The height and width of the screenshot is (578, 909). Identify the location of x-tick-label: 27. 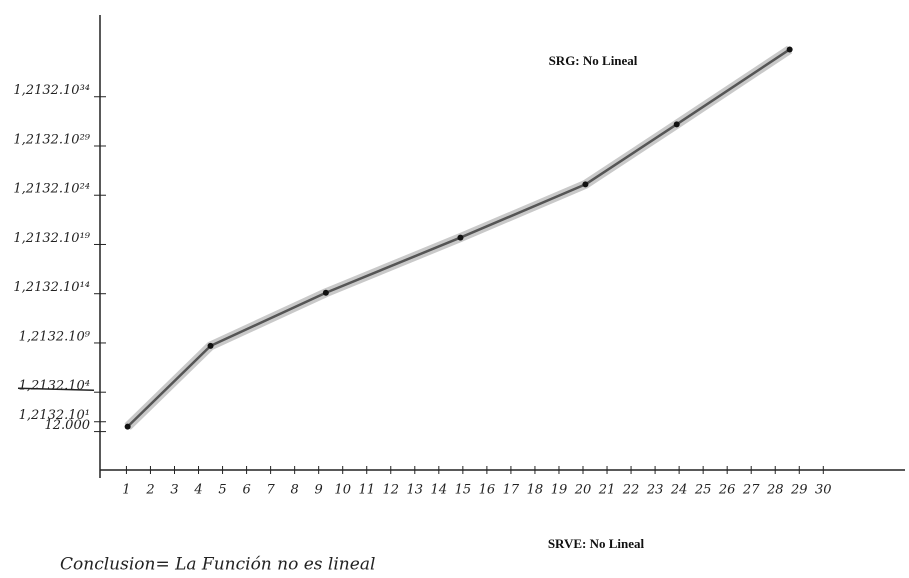
(751, 490).